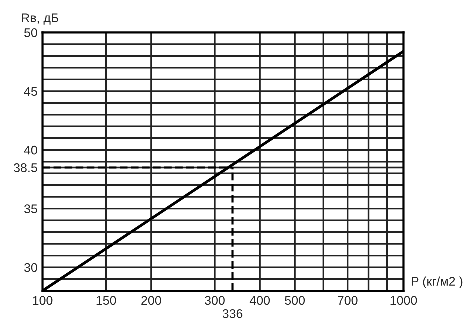 The width and height of the screenshot is (475, 327). What do you see at coordinates (31, 33) in the screenshot?
I see `y-tick-label: 50` at bounding box center [31, 33].